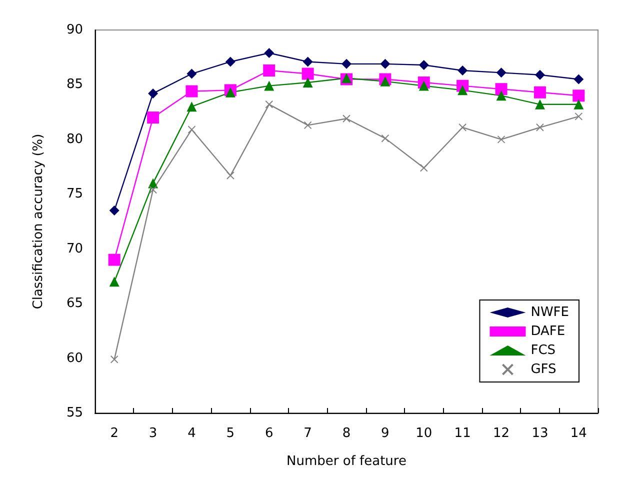 The width and height of the screenshot is (617, 497). I want to click on y-tick-label: 55, so click(74, 413).